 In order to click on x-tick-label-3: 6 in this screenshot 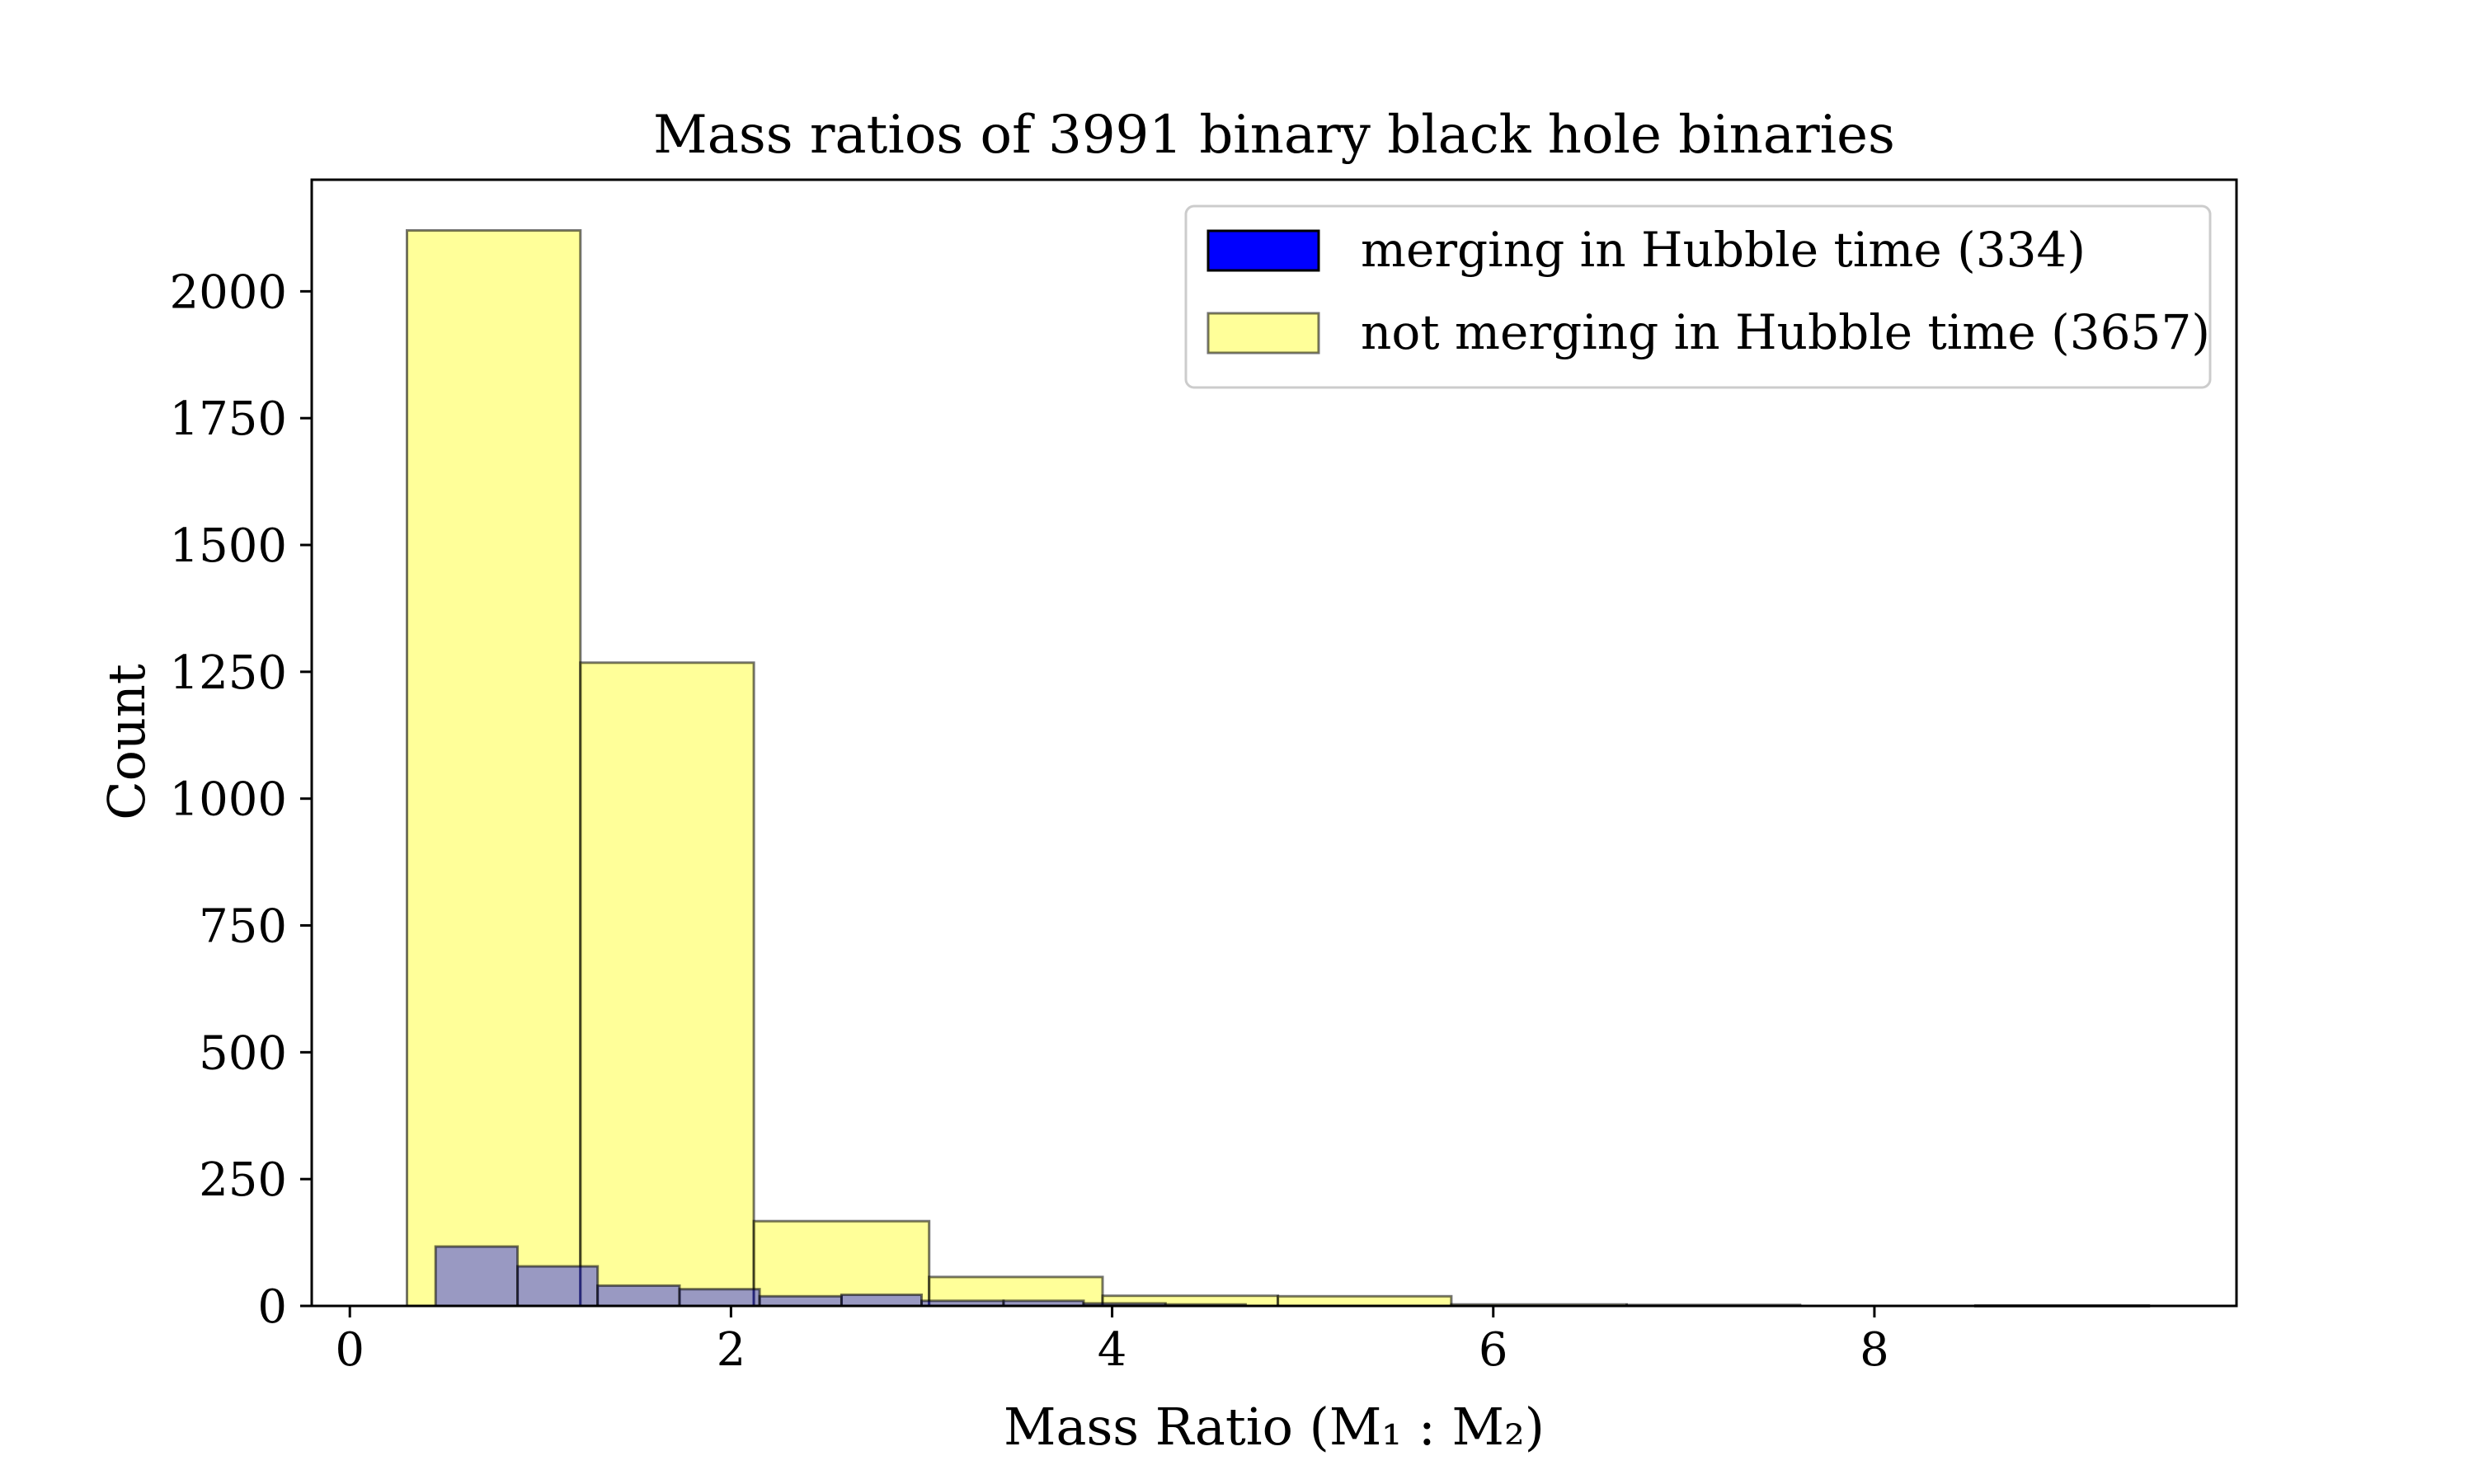, I will do `click(1493, 1350)`.